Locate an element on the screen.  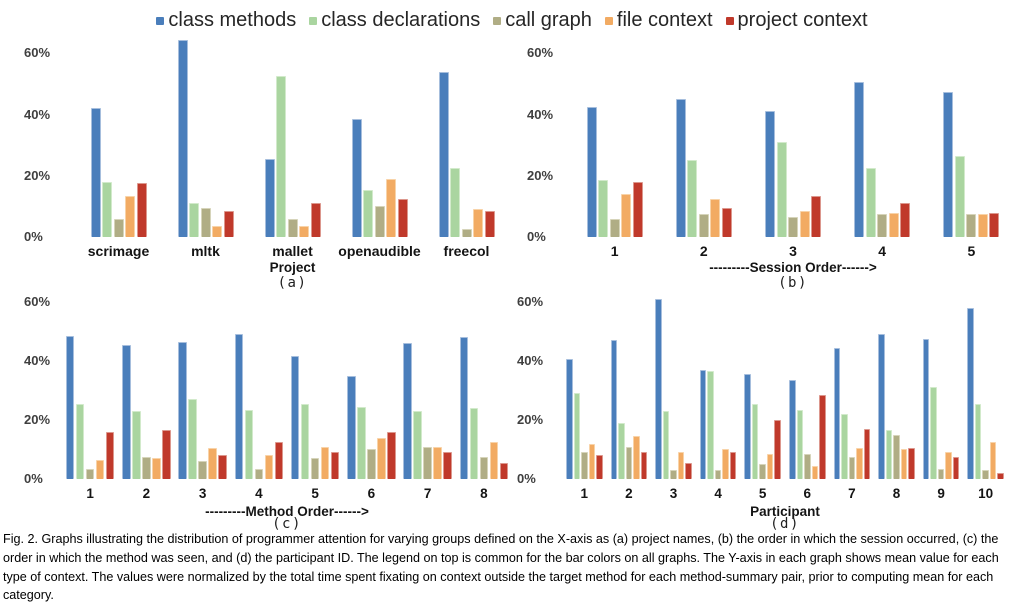
legend-label: class methods is located at coordinates (232, 20).